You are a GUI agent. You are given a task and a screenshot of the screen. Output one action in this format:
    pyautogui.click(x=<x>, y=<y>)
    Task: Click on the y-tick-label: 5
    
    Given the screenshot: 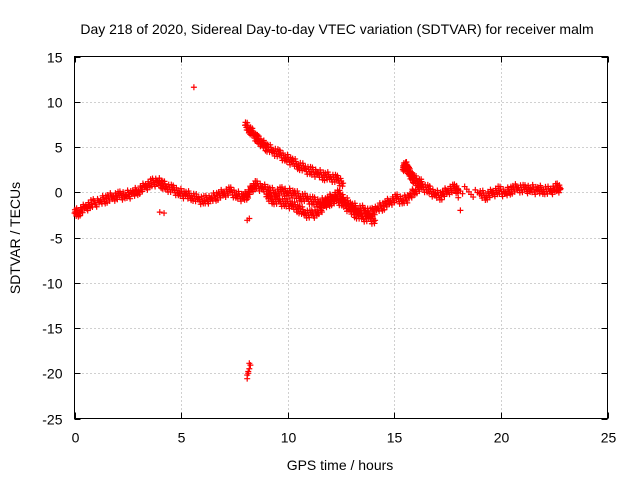 What is the action you would take?
    pyautogui.click(x=59, y=148)
    